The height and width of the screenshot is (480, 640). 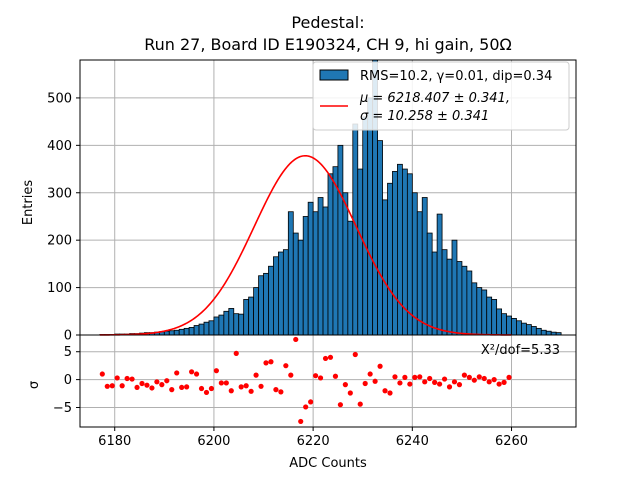 What do you see at coordinates (313, 441) in the screenshot?
I see `x-tick-label: 6220` at bounding box center [313, 441].